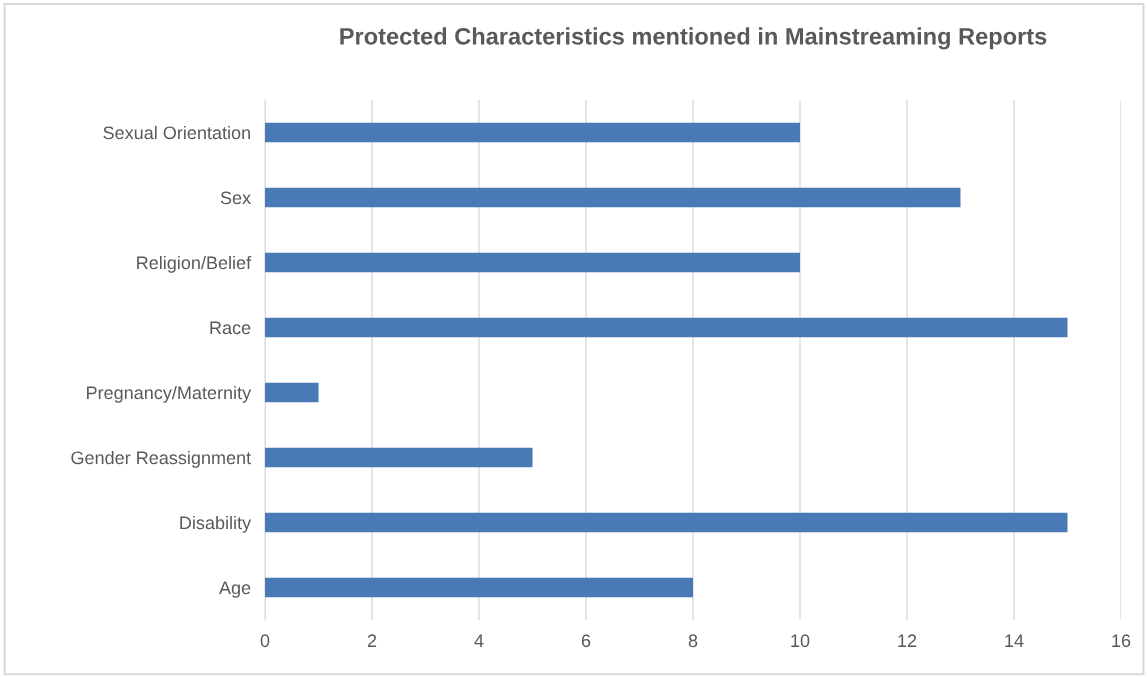  Describe the element at coordinates (907, 640) in the screenshot. I see `x-tick-label: 12` at that location.